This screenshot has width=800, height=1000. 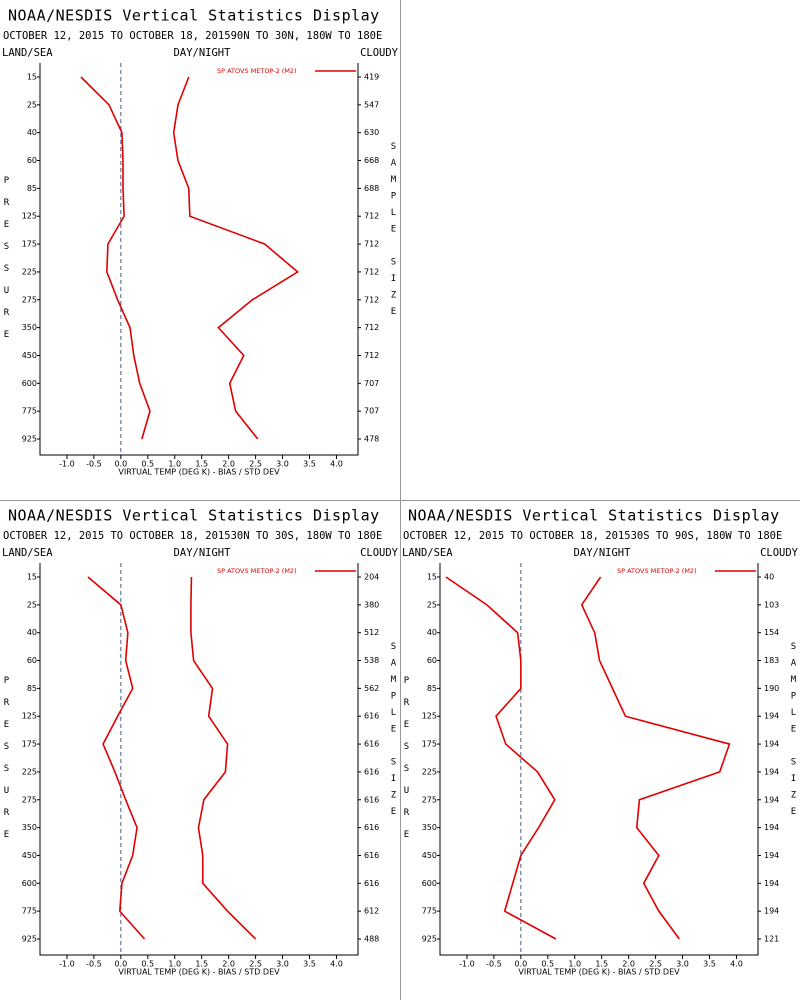 What do you see at coordinates (27, 553) in the screenshot?
I see `left-label: LAND/SEA` at bounding box center [27, 553].